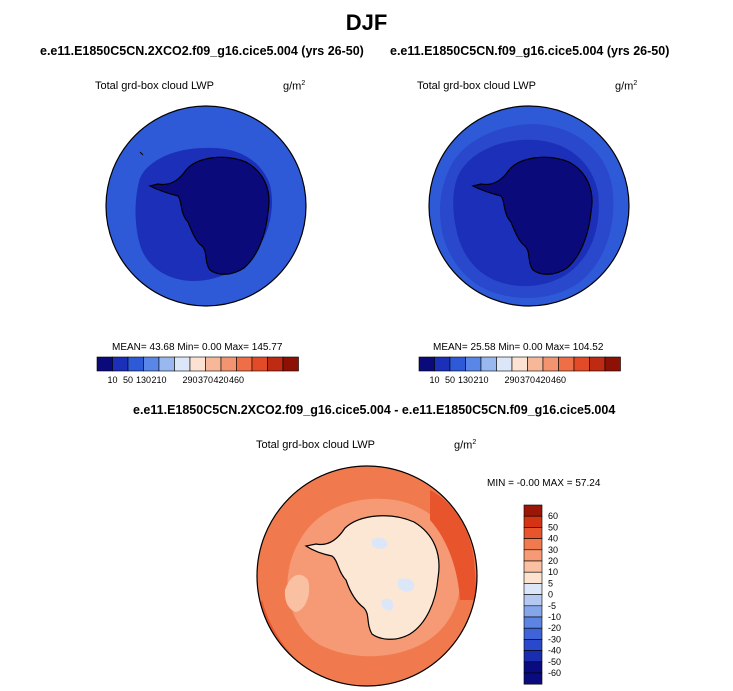 This screenshot has width=733, height=691. What do you see at coordinates (554, 651) in the screenshot?
I see `panel3-colorbar-tick-label: -40` at bounding box center [554, 651].